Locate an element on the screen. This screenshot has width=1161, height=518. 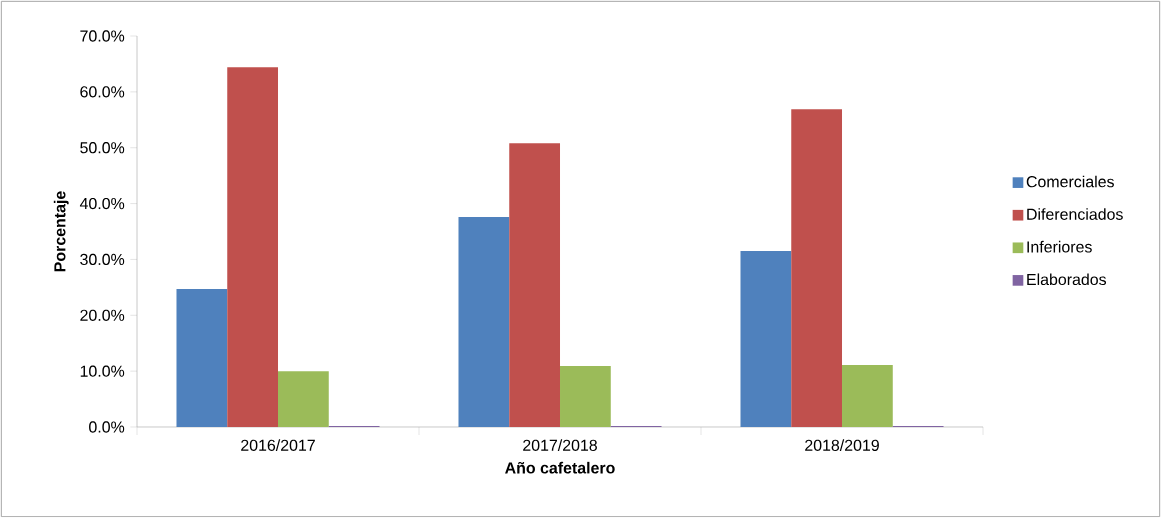
y-tick-label: 50.0% is located at coordinates (102, 148).